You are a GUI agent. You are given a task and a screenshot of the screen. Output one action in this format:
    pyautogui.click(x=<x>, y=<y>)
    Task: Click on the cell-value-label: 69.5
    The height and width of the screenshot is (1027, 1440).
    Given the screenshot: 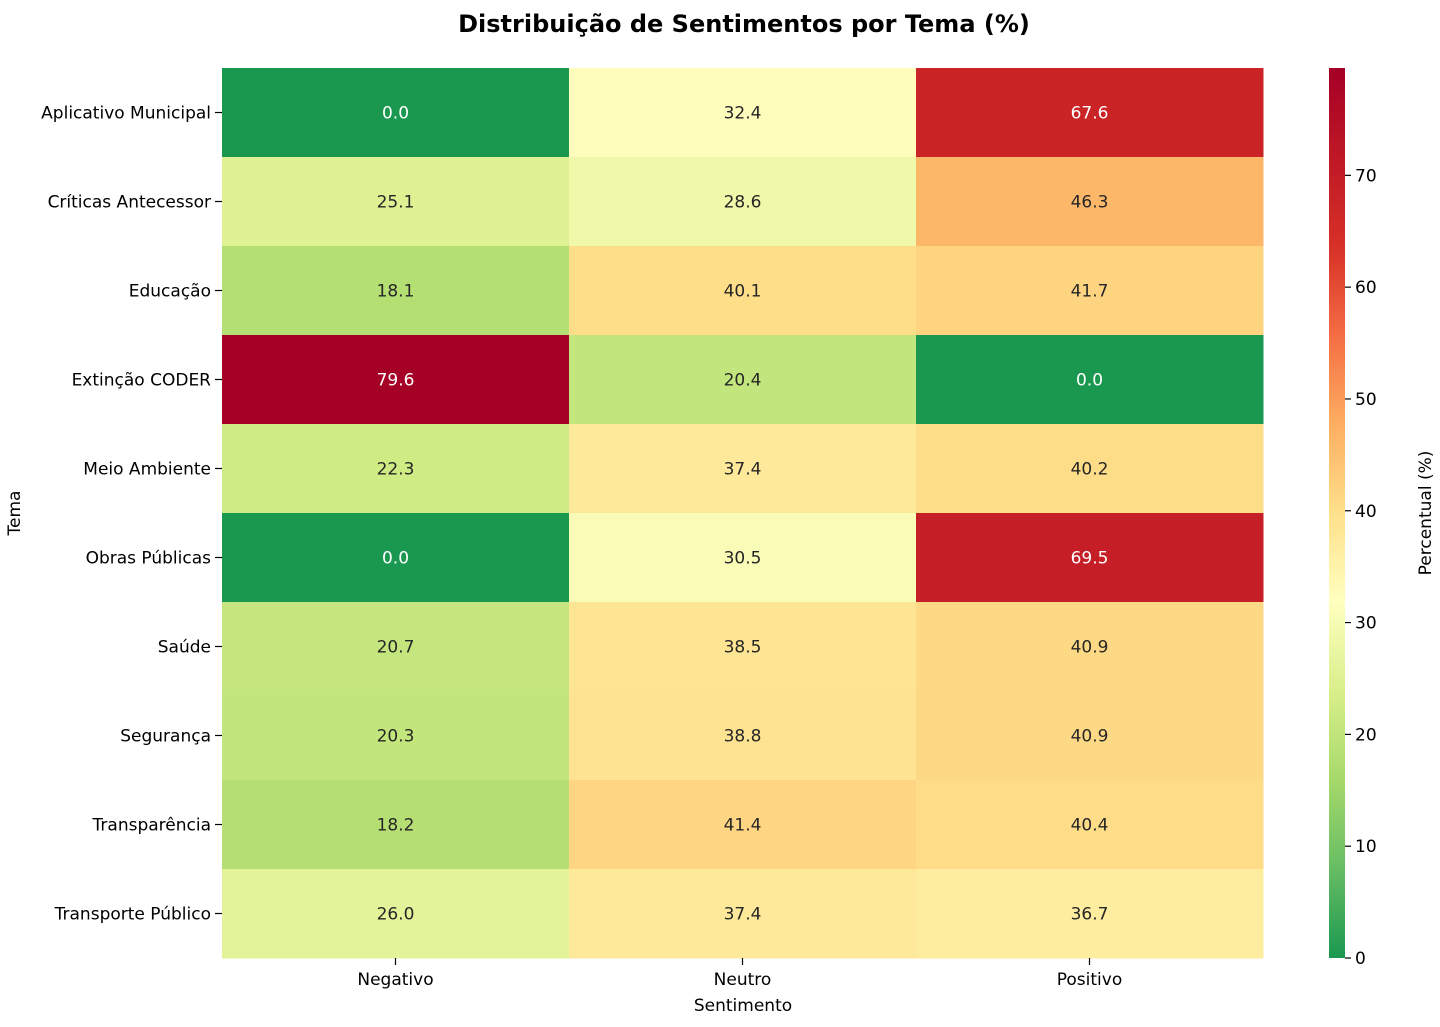 What is the action you would take?
    pyautogui.click(x=1090, y=559)
    